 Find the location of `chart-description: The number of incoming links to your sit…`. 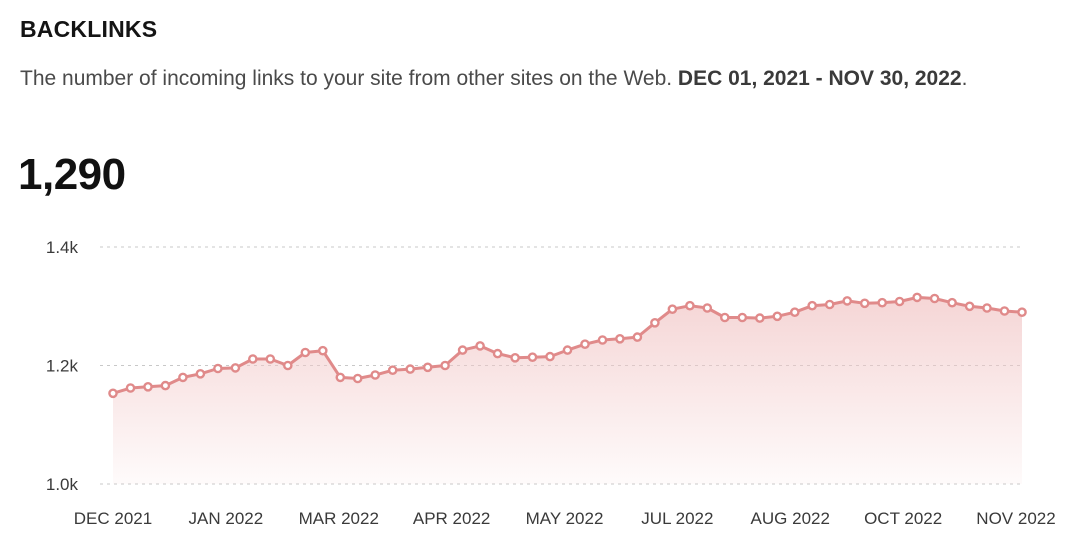

chart-description: The number of incoming links to your sit… is located at coordinates (525, 78).